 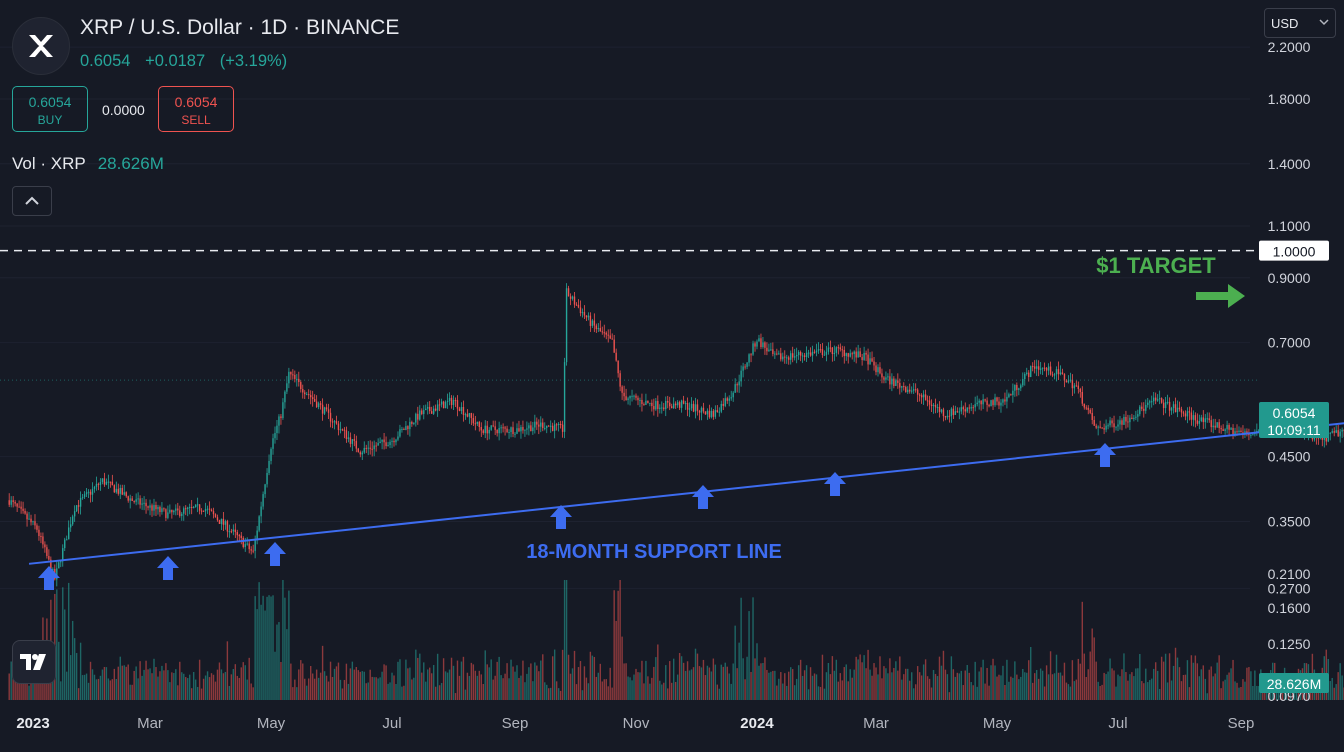 What do you see at coordinates (1289, 226) in the screenshot?
I see `price-tick-label: 1.1000` at bounding box center [1289, 226].